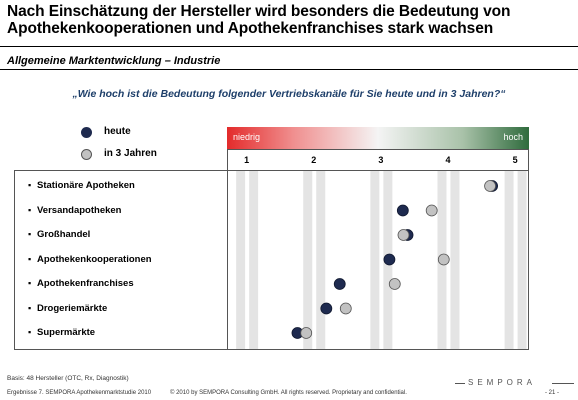 The width and height of the screenshot is (578, 400). I want to click on importance-scale-bar: niedrig hoch, so click(378, 138).